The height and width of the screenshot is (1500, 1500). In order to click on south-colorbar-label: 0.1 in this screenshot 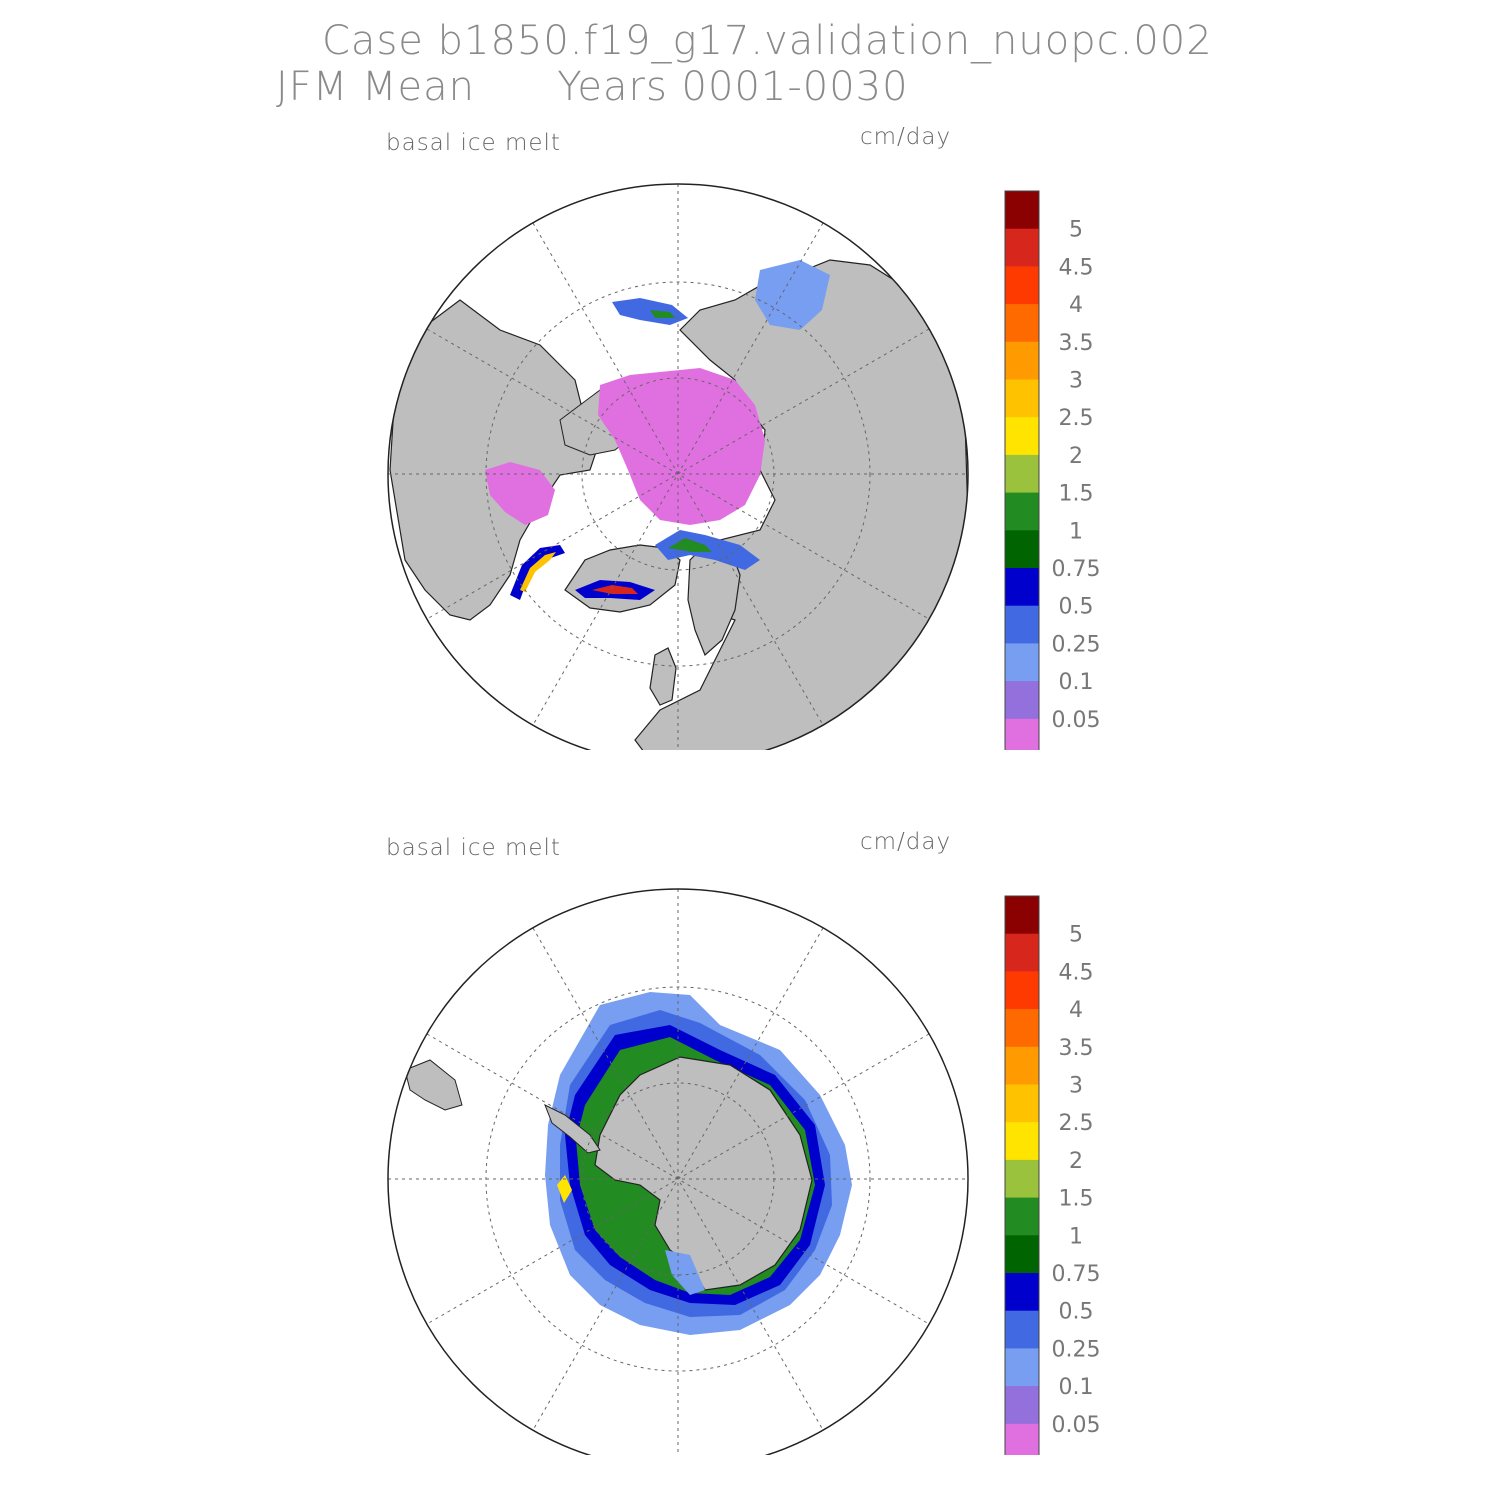, I will do `click(1076, 1387)`.